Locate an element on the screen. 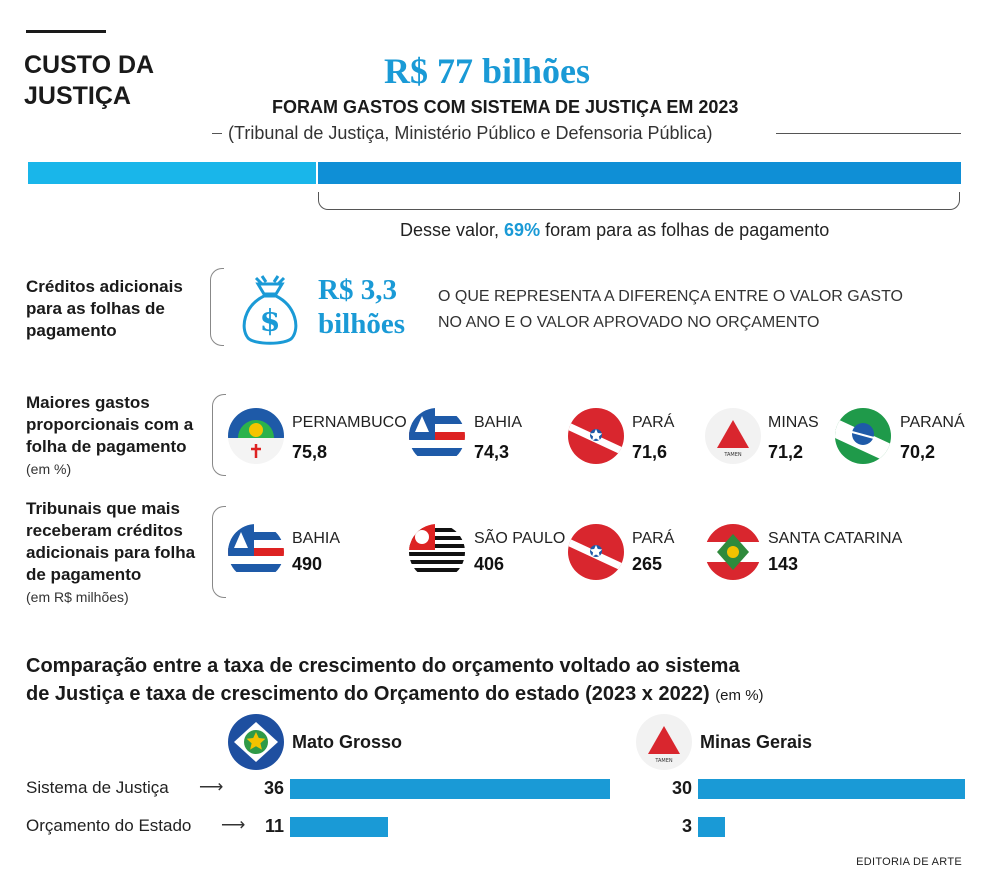 This screenshot has width=984, height=884. maiores-bracket is located at coordinates (219, 435).